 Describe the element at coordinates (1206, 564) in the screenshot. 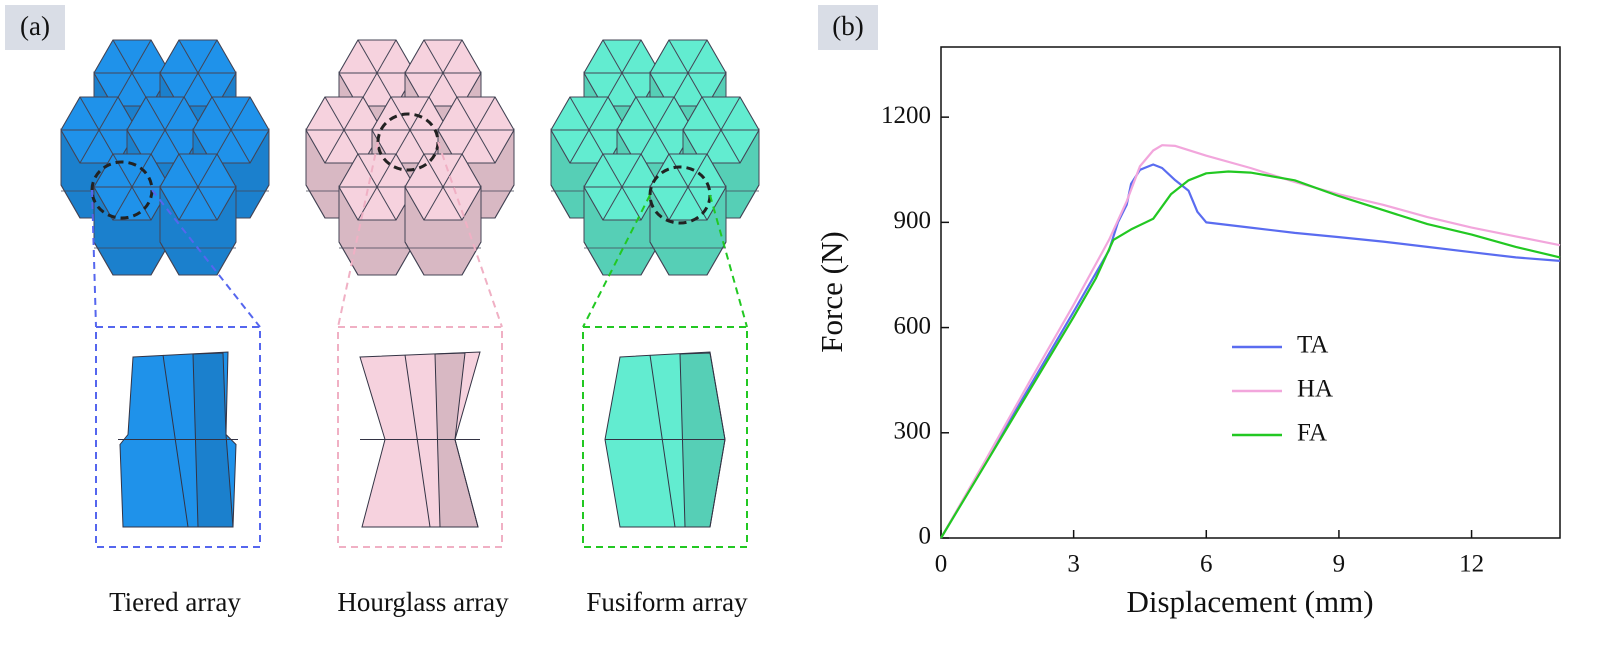

I see `x-tick-label: 6` at that location.